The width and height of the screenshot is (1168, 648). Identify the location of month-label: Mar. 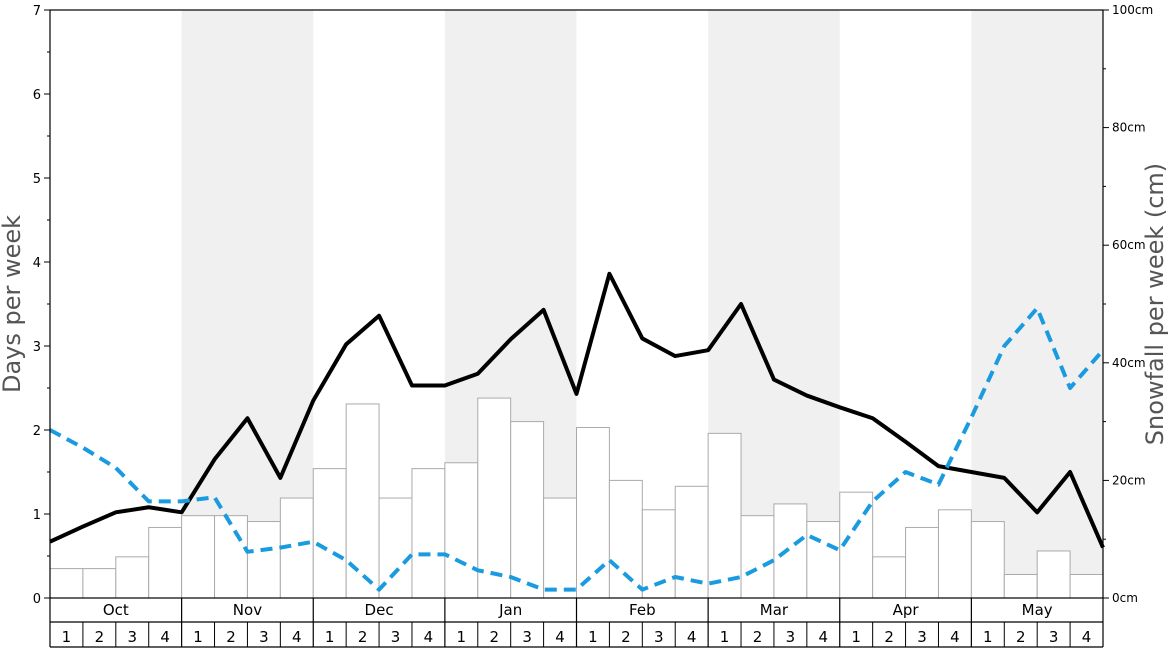
(774, 610).